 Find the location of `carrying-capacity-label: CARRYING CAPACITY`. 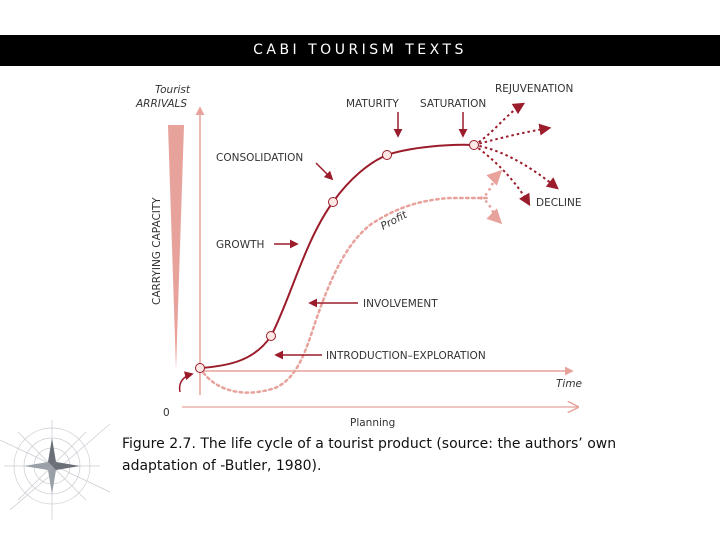

carrying-capacity-label: CARRYING CAPACITY is located at coordinates (157, 251).